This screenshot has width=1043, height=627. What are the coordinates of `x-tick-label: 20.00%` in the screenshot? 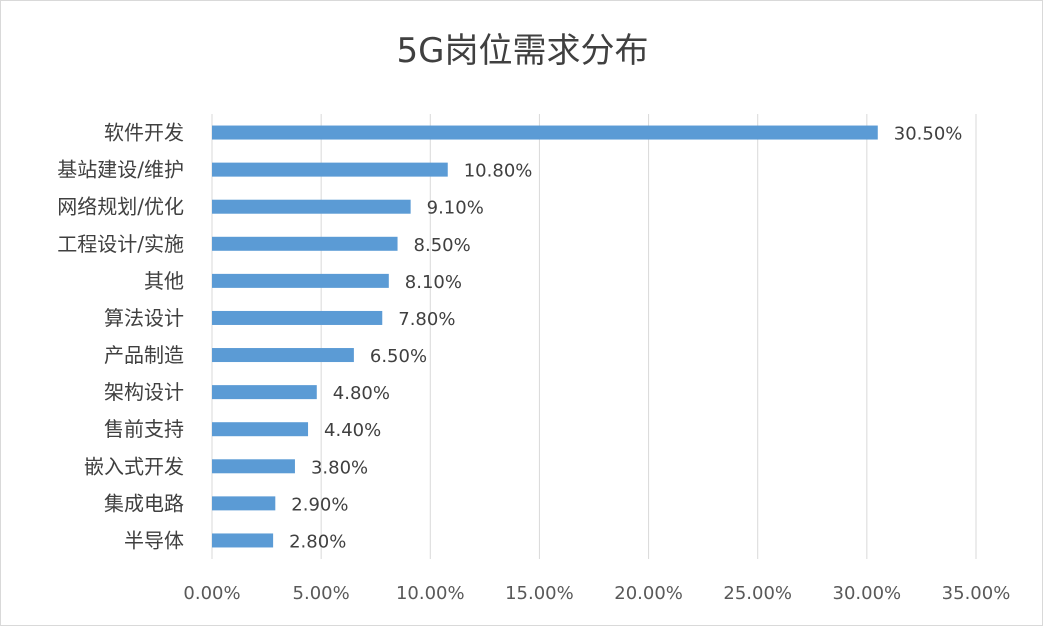 It's located at (648, 593).